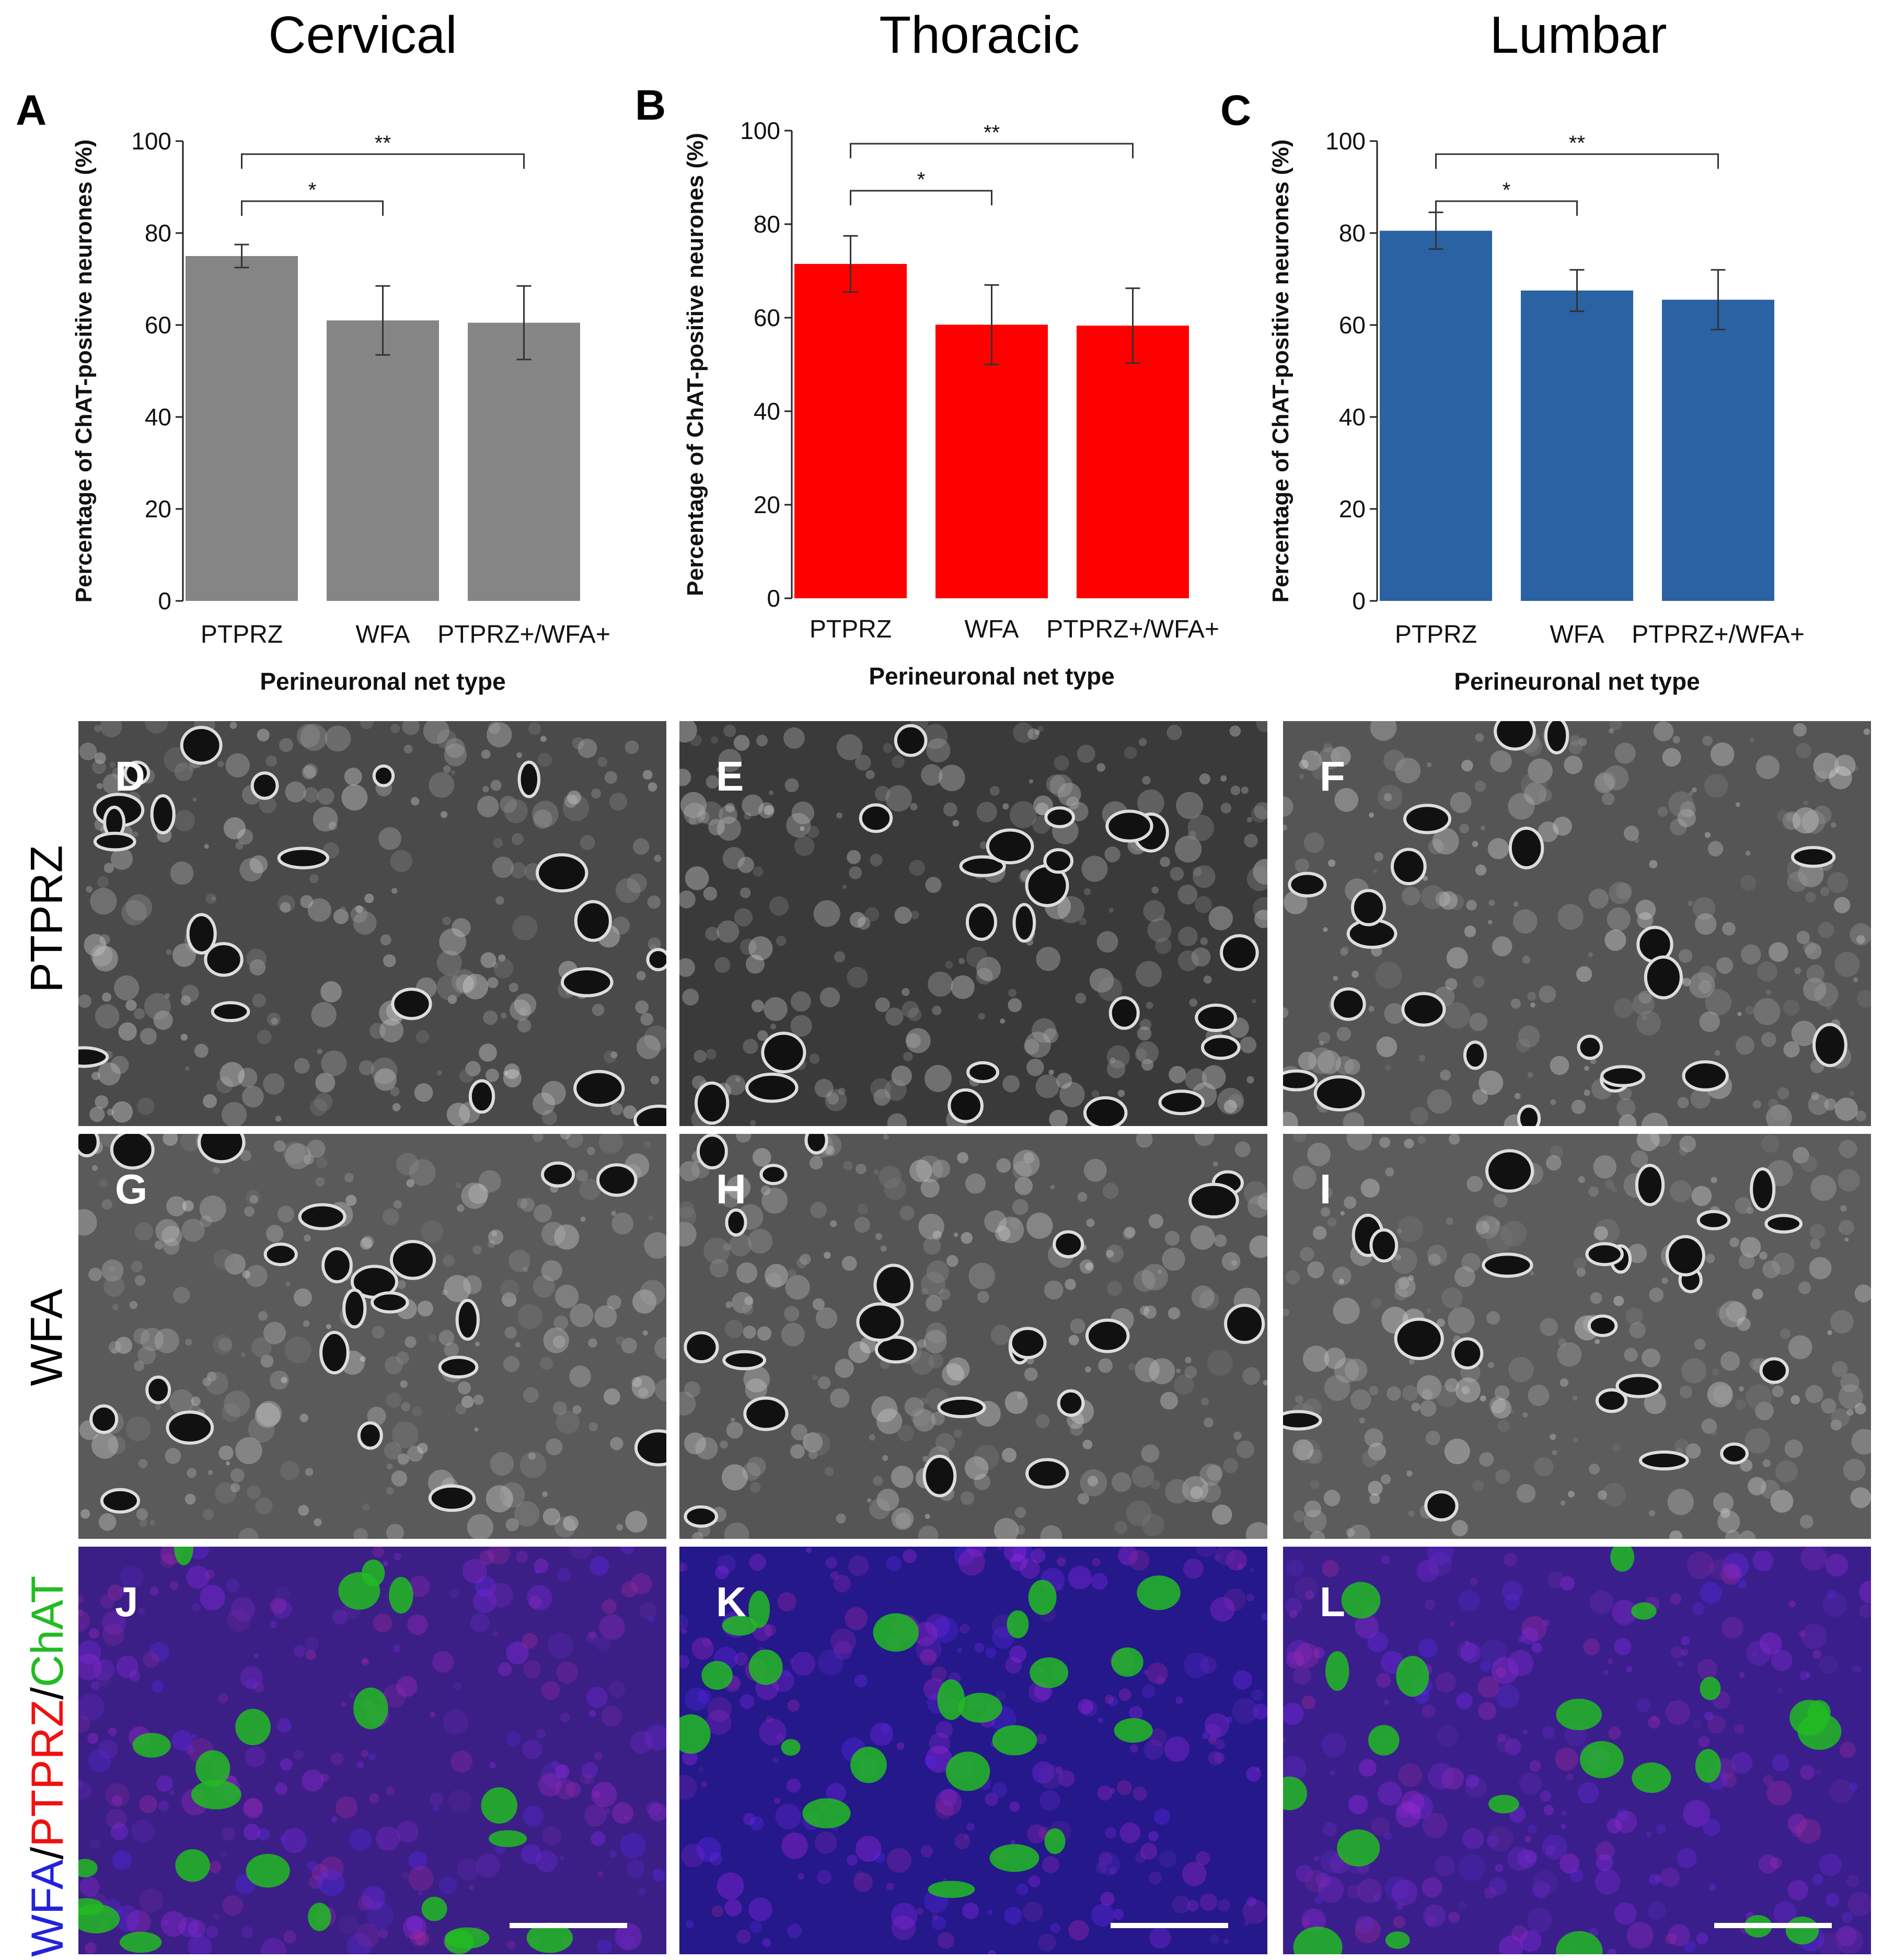 The width and height of the screenshot is (1883, 1960). I want to click on y-tick-label: 100, so click(151, 141).